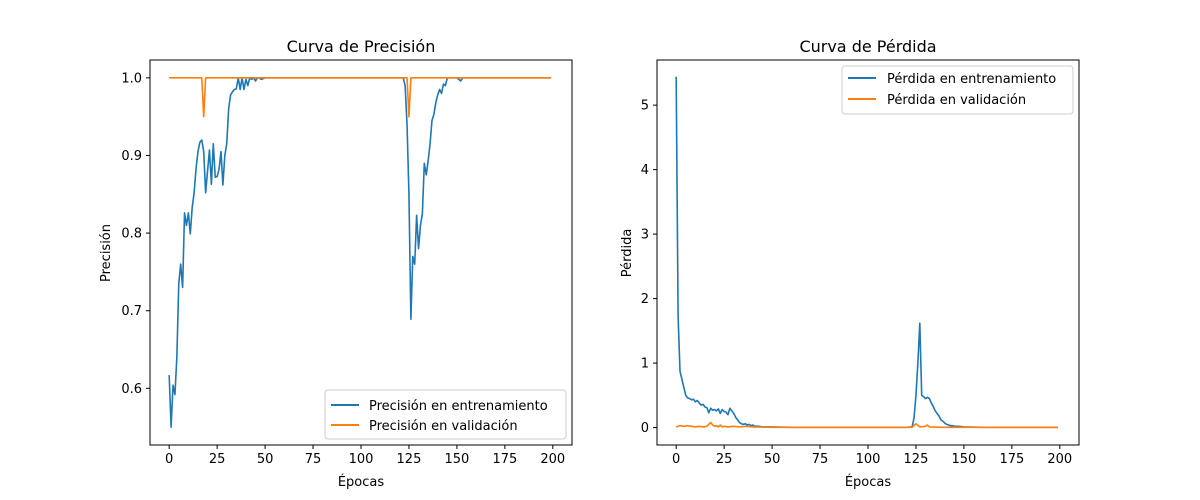 This screenshot has height=500, width=1200. I want to click on y-axis-label: Precisión, so click(106, 253).